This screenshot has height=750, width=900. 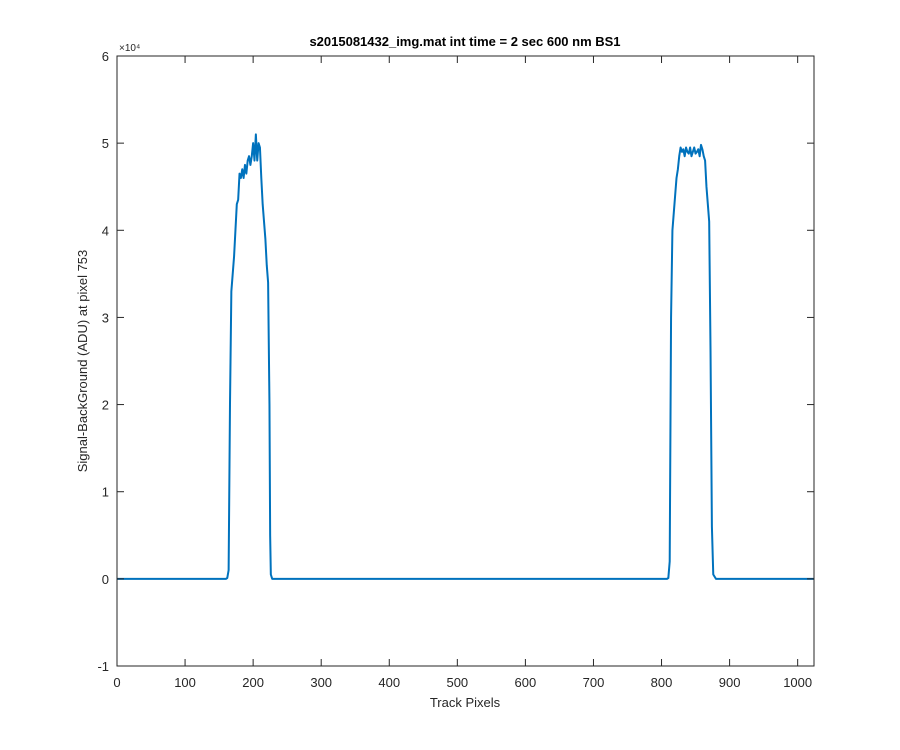 I want to click on x-tick-label: 0, so click(x=116, y=682).